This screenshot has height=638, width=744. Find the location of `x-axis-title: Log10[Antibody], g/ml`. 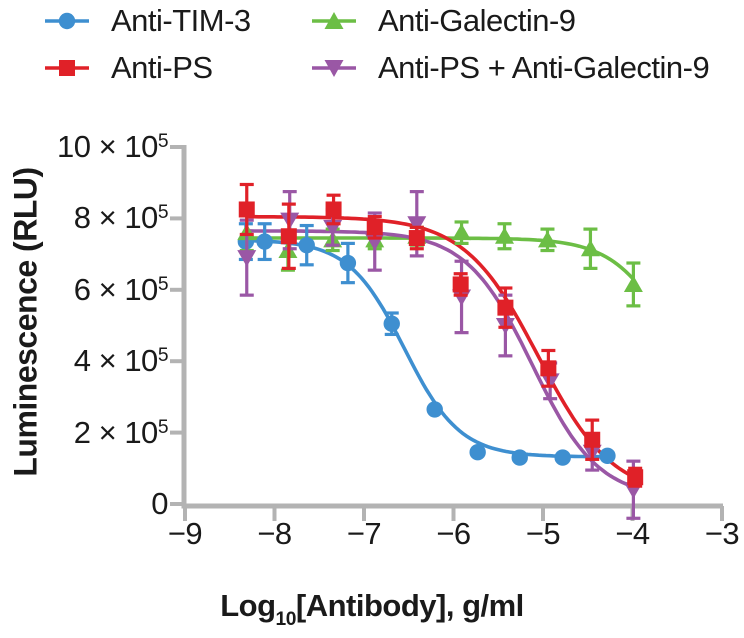

x-axis-title: Log10[Antibody], g/ml is located at coordinates (372, 609).